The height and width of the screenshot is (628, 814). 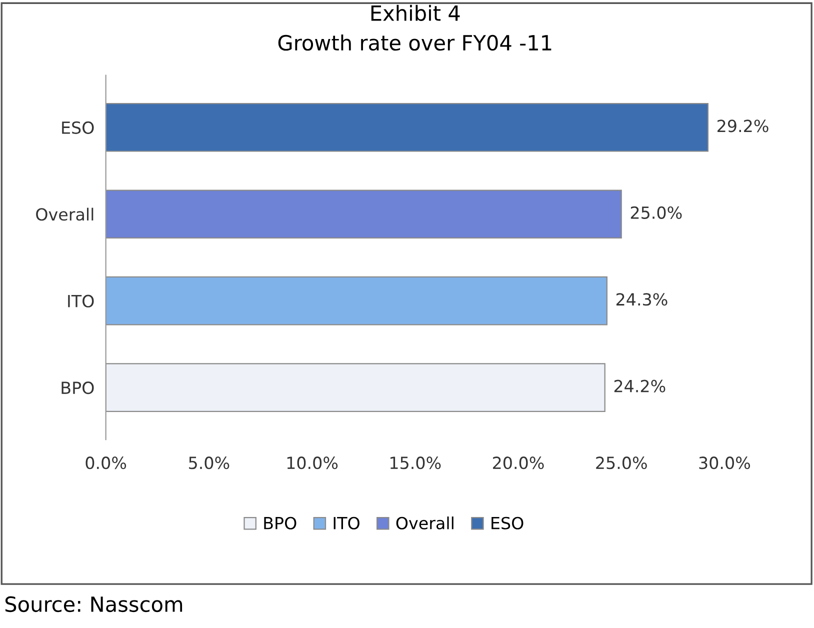 What do you see at coordinates (78, 388) in the screenshot?
I see `y-tick-label: BPO` at bounding box center [78, 388].